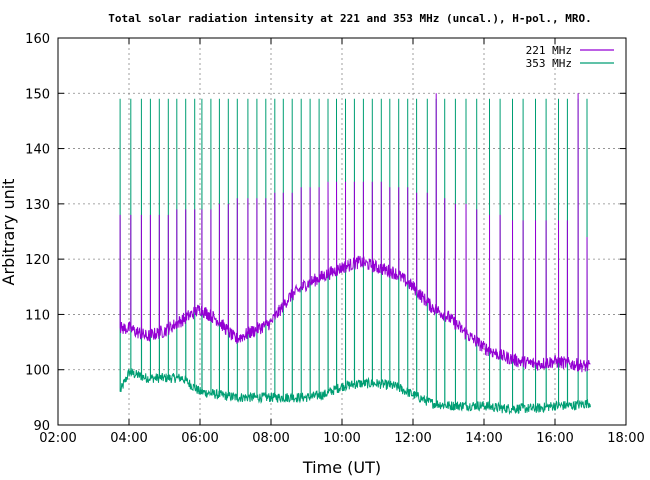  What do you see at coordinates (37, 39) in the screenshot?
I see `y-tick-label: 160` at bounding box center [37, 39].